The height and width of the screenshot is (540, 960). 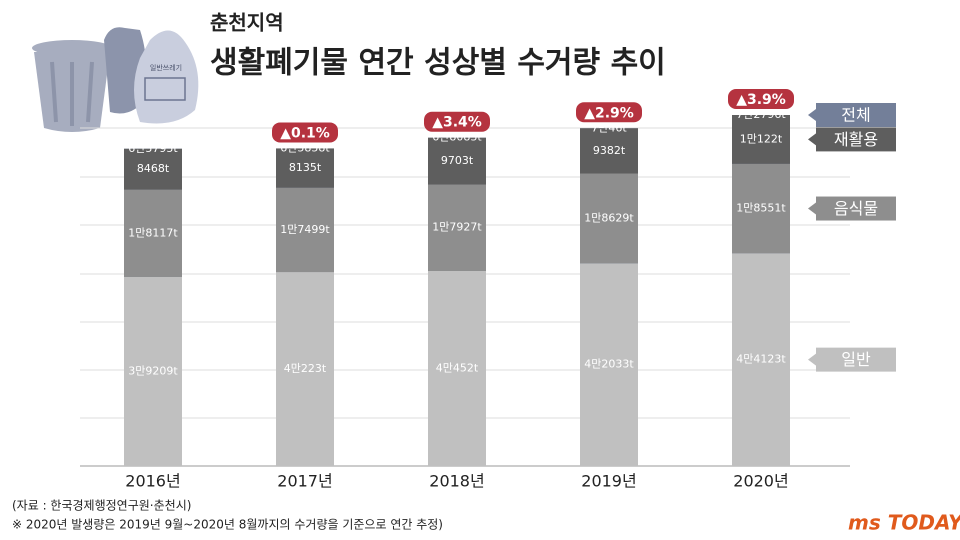 I want to click on total-label: 6만8083t, so click(x=457, y=137).